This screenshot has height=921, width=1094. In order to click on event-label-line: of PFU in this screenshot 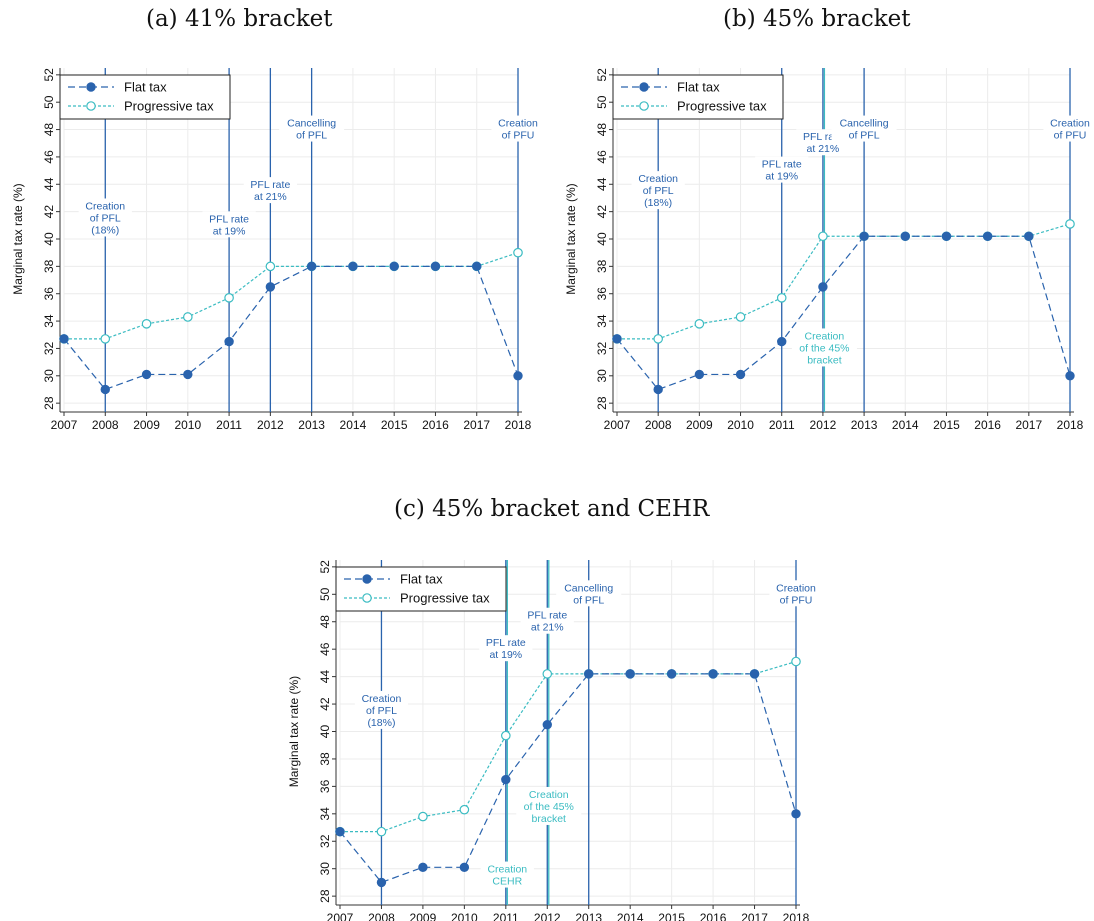, I will do `click(1070, 136)`.